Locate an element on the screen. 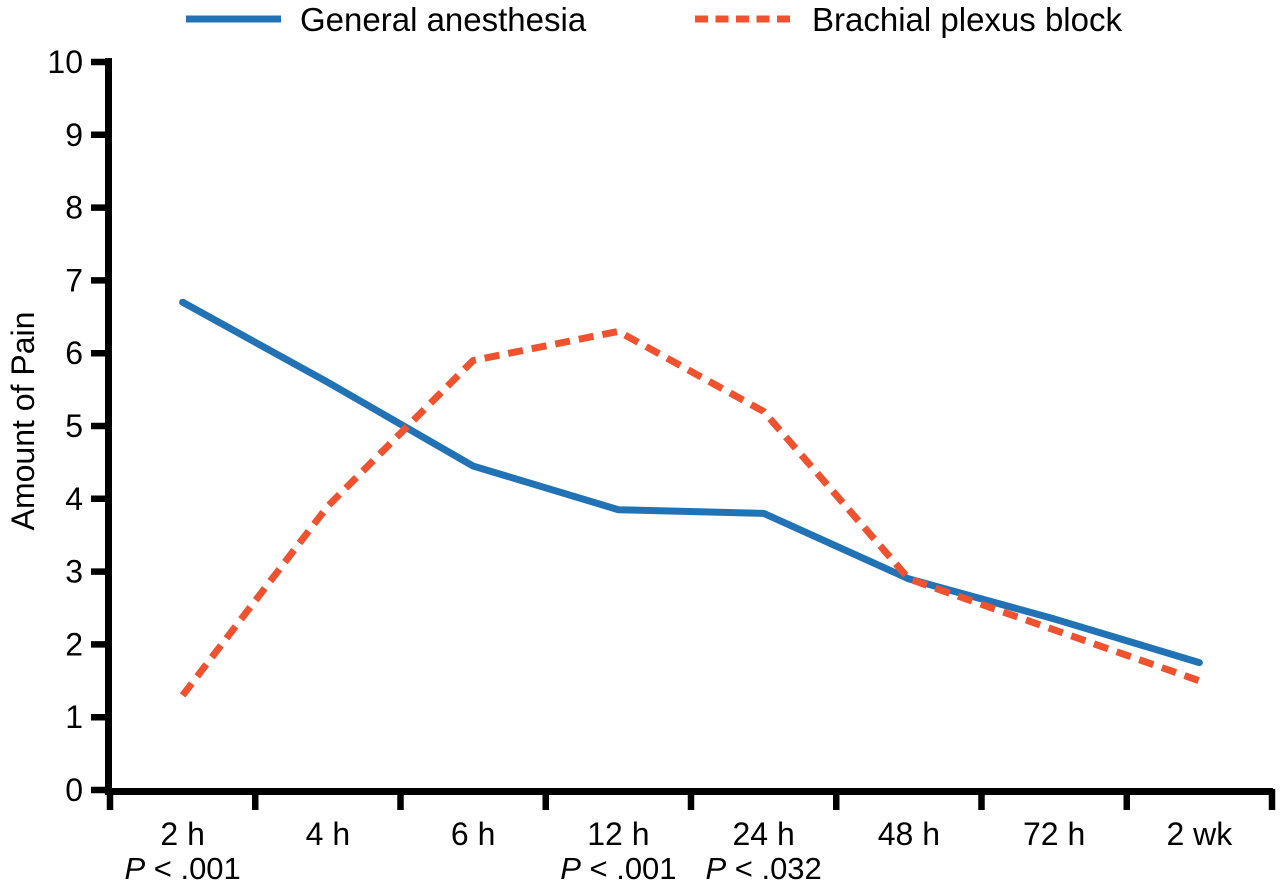  y-tick-label: 0 is located at coordinates (74, 790).